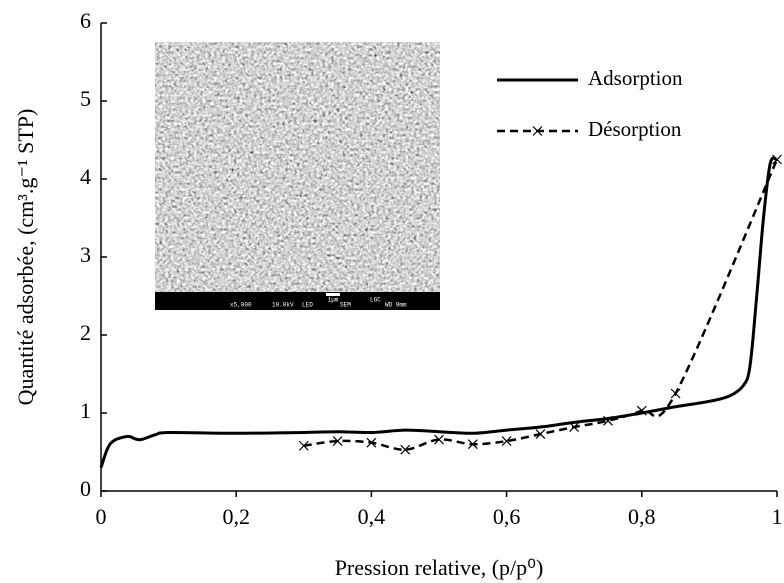 This screenshot has width=784, height=583. I want to click on inset-label: WD 9mm, so click(396, 305).